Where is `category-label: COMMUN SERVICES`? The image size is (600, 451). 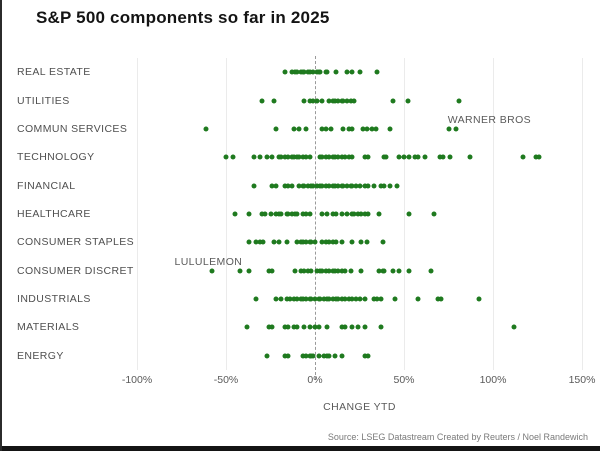
category-label: COMMUN SERVICES is located at coordinates (72, 128).